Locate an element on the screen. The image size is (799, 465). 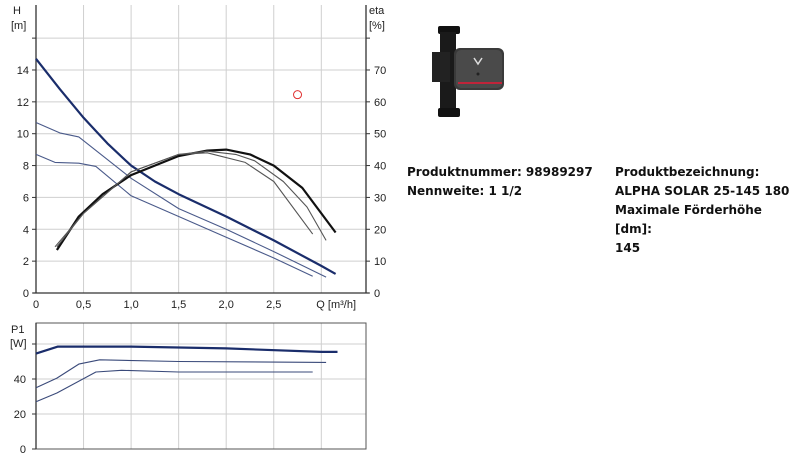
product-info-left: Produktnummer: 98989297 Nennweite: 1 1/2 is located at coordinates (500, 182).